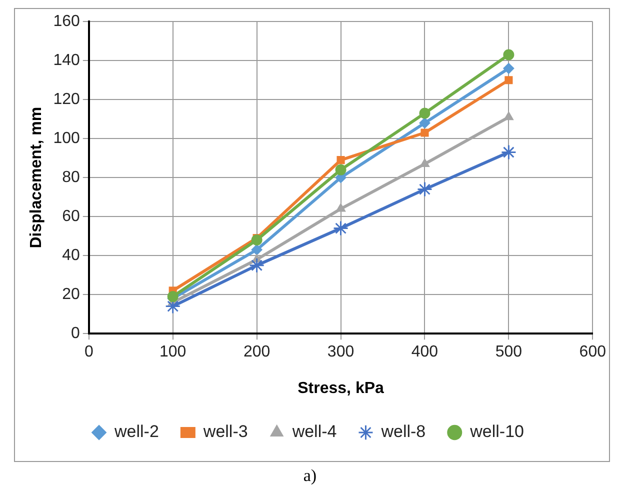 The width and height of the screenshot is (620, 499). I want to click on legend-label: well-8, so click(403, 432).